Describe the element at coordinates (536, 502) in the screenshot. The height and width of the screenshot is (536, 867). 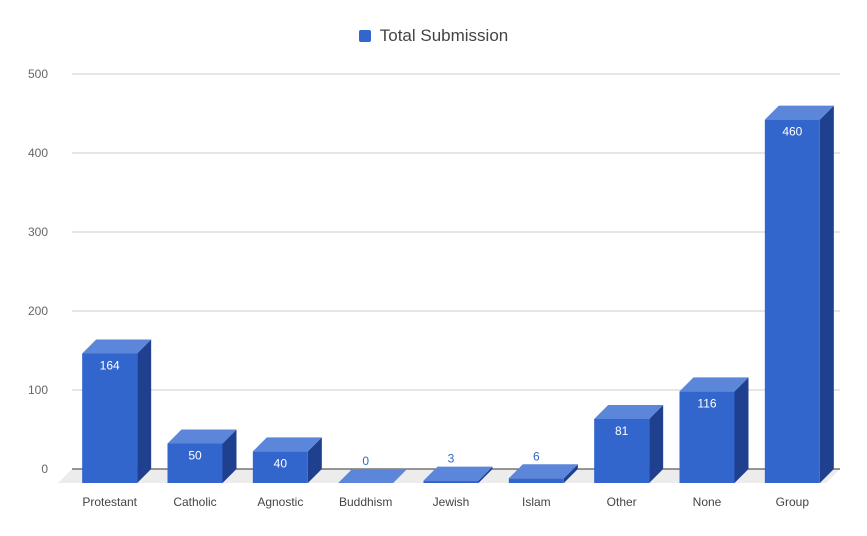
I see `x-category-label: Islam` at that location.